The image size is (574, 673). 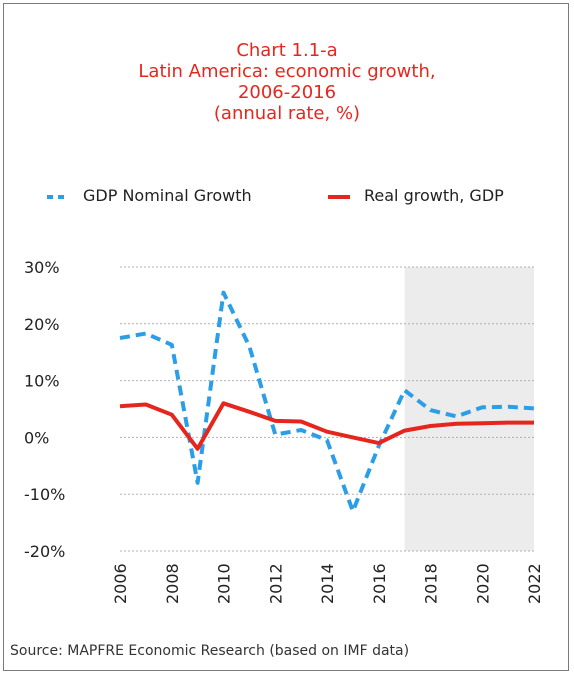 What do you see at coordinates (42, 381) in the screenshot?
I see `y-tick-label: 10%` at bounding box center [42, 381].